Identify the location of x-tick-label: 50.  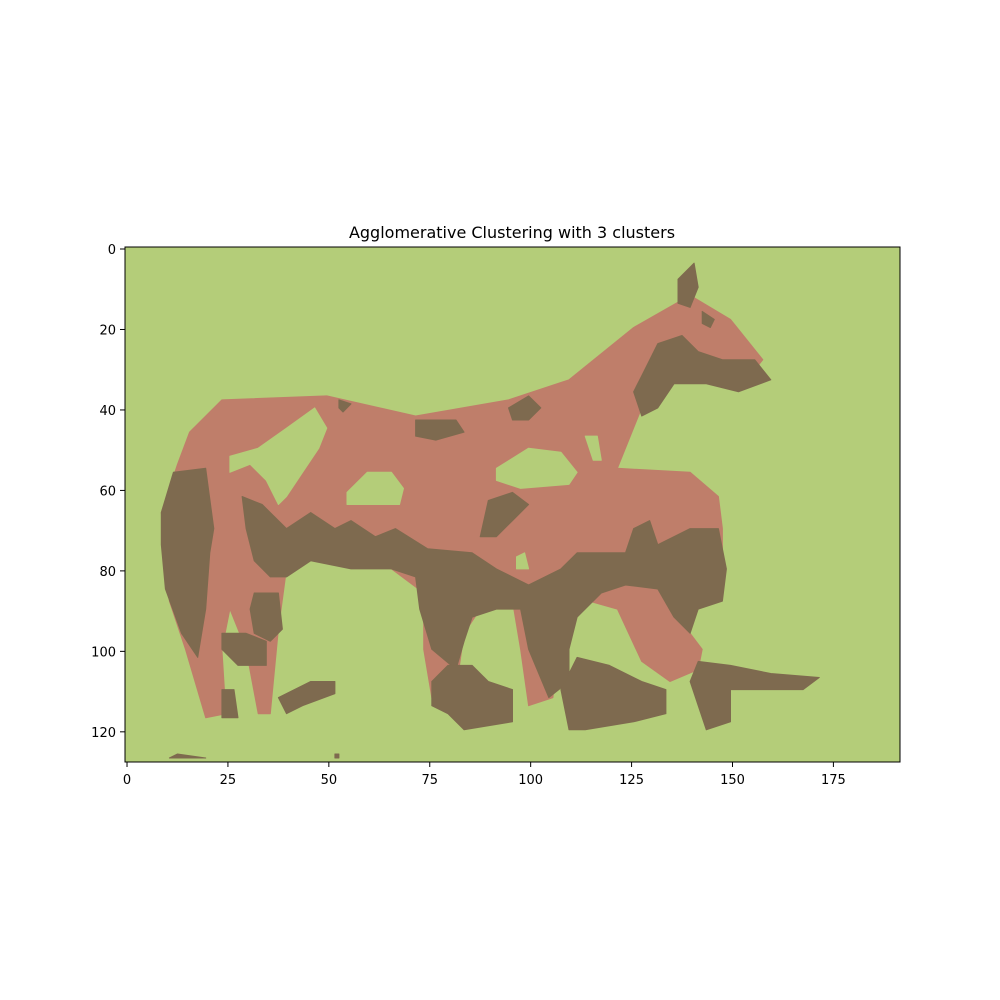
(329, 780).